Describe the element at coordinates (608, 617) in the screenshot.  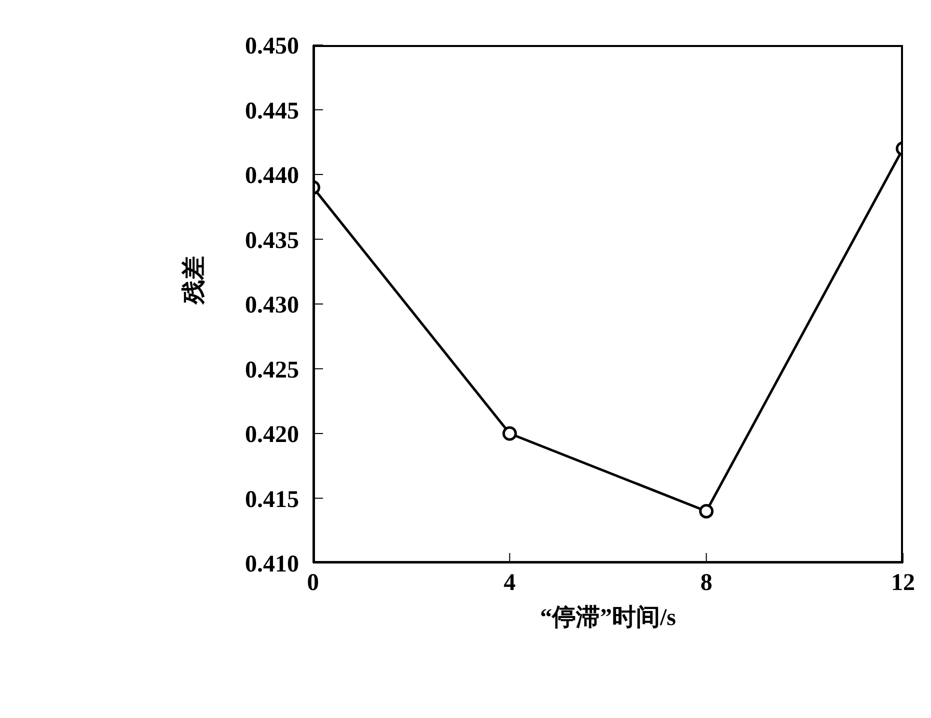
I see `x-axis-title: “停滞”时间/s` at that location.